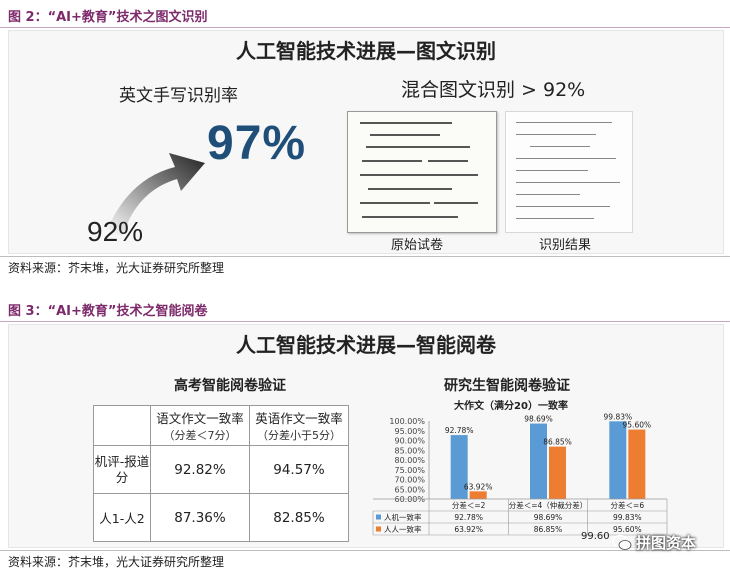 This screenshot has height=576, width=730. What do you see at coordinates (565, 245) in the screenshot?
I see `recognition-result-caption: 识别结果` at bounding box center [565, 245].